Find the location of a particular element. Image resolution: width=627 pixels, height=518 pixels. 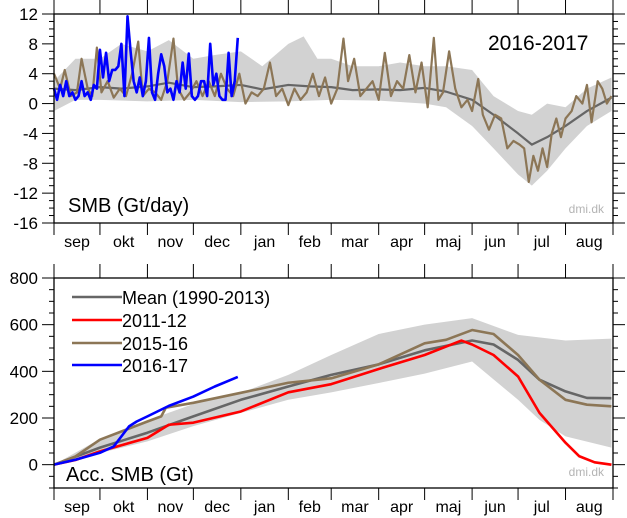

y-tick-label: 8 is located at coordinates (33, 44).